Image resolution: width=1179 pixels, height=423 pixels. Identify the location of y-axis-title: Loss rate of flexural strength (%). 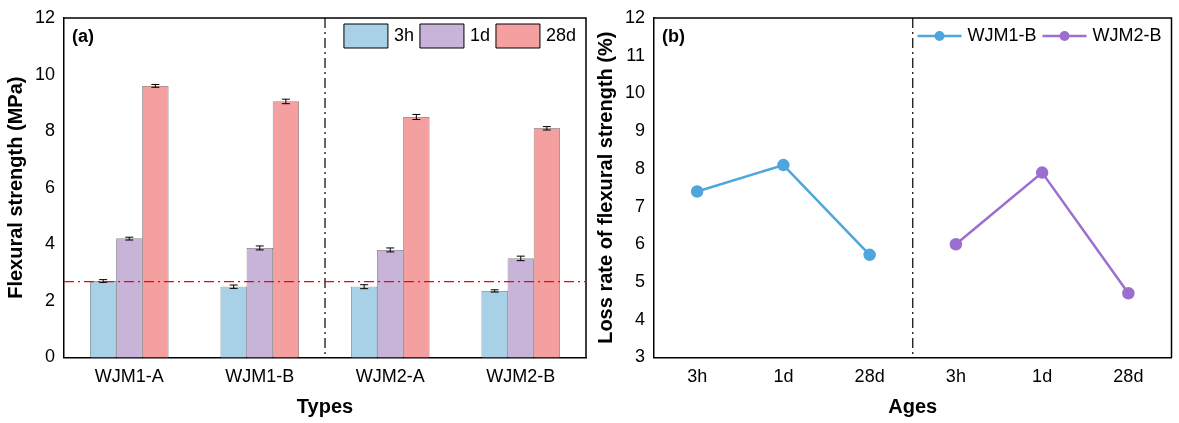
(604, 187).